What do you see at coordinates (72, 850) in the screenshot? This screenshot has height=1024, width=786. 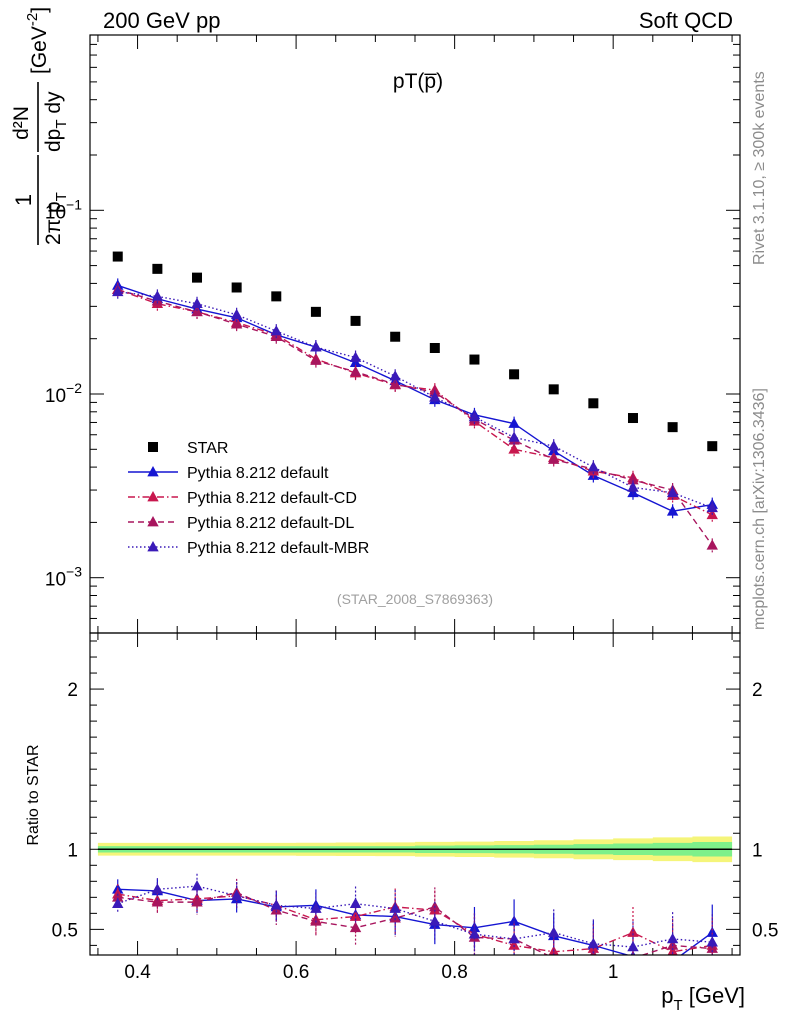 I see `ratio-y-tick-label: 1` at bounding box center [72, 850].